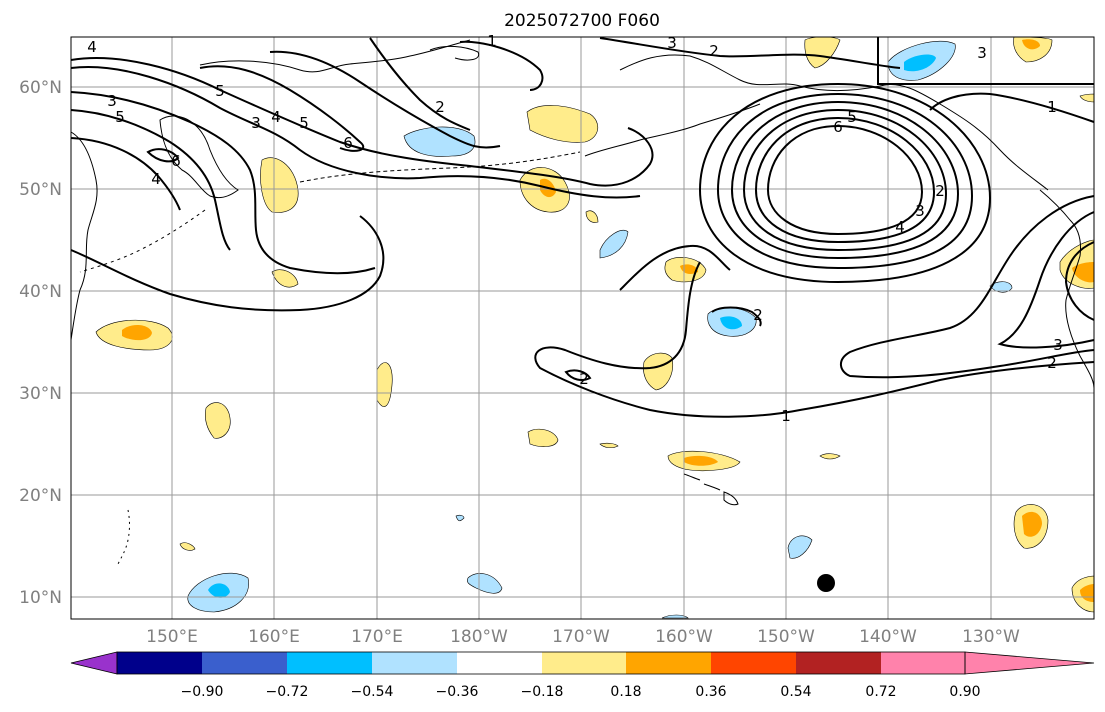 This screenshot has width=1105, height=712. What do you see at coordinates (84, 236) in the screenshot?
I see `coastline-kamchatka` at bounding box center [84, 236].